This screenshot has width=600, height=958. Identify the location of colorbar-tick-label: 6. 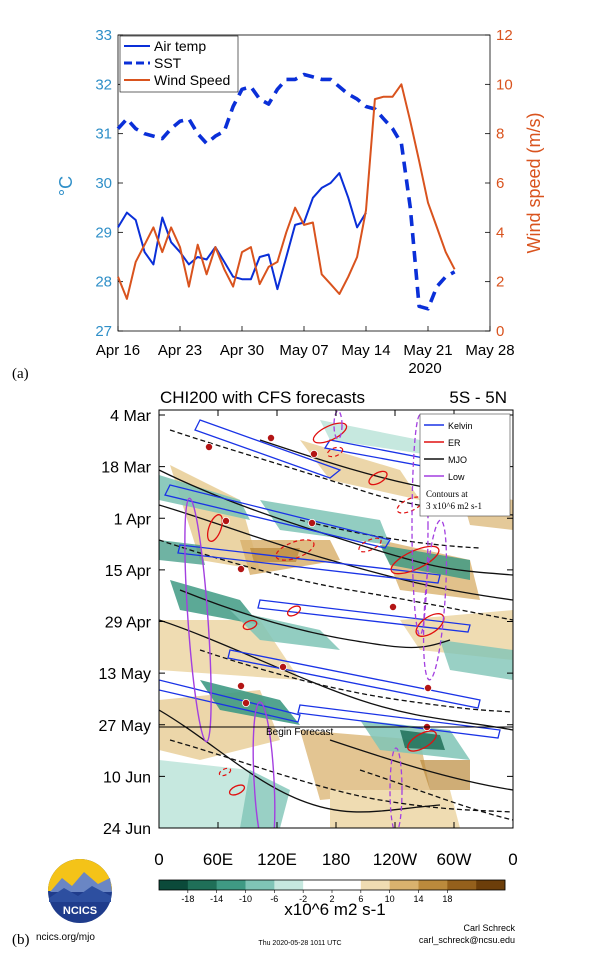
(360, 899).